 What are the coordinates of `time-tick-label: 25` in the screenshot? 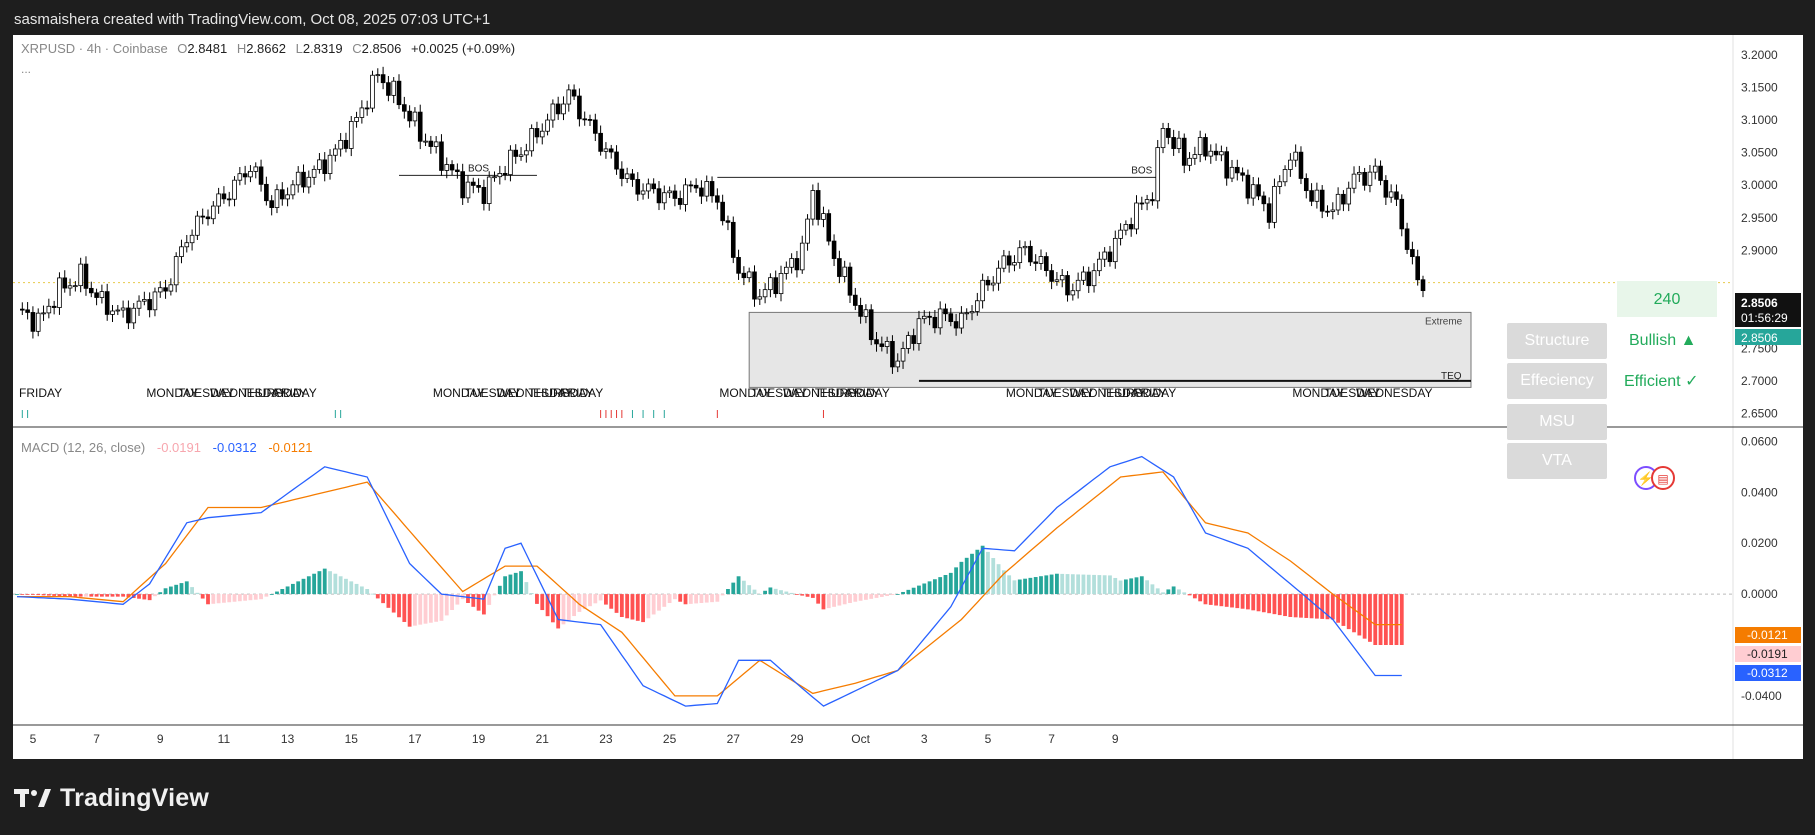 It's located at (670, 739).